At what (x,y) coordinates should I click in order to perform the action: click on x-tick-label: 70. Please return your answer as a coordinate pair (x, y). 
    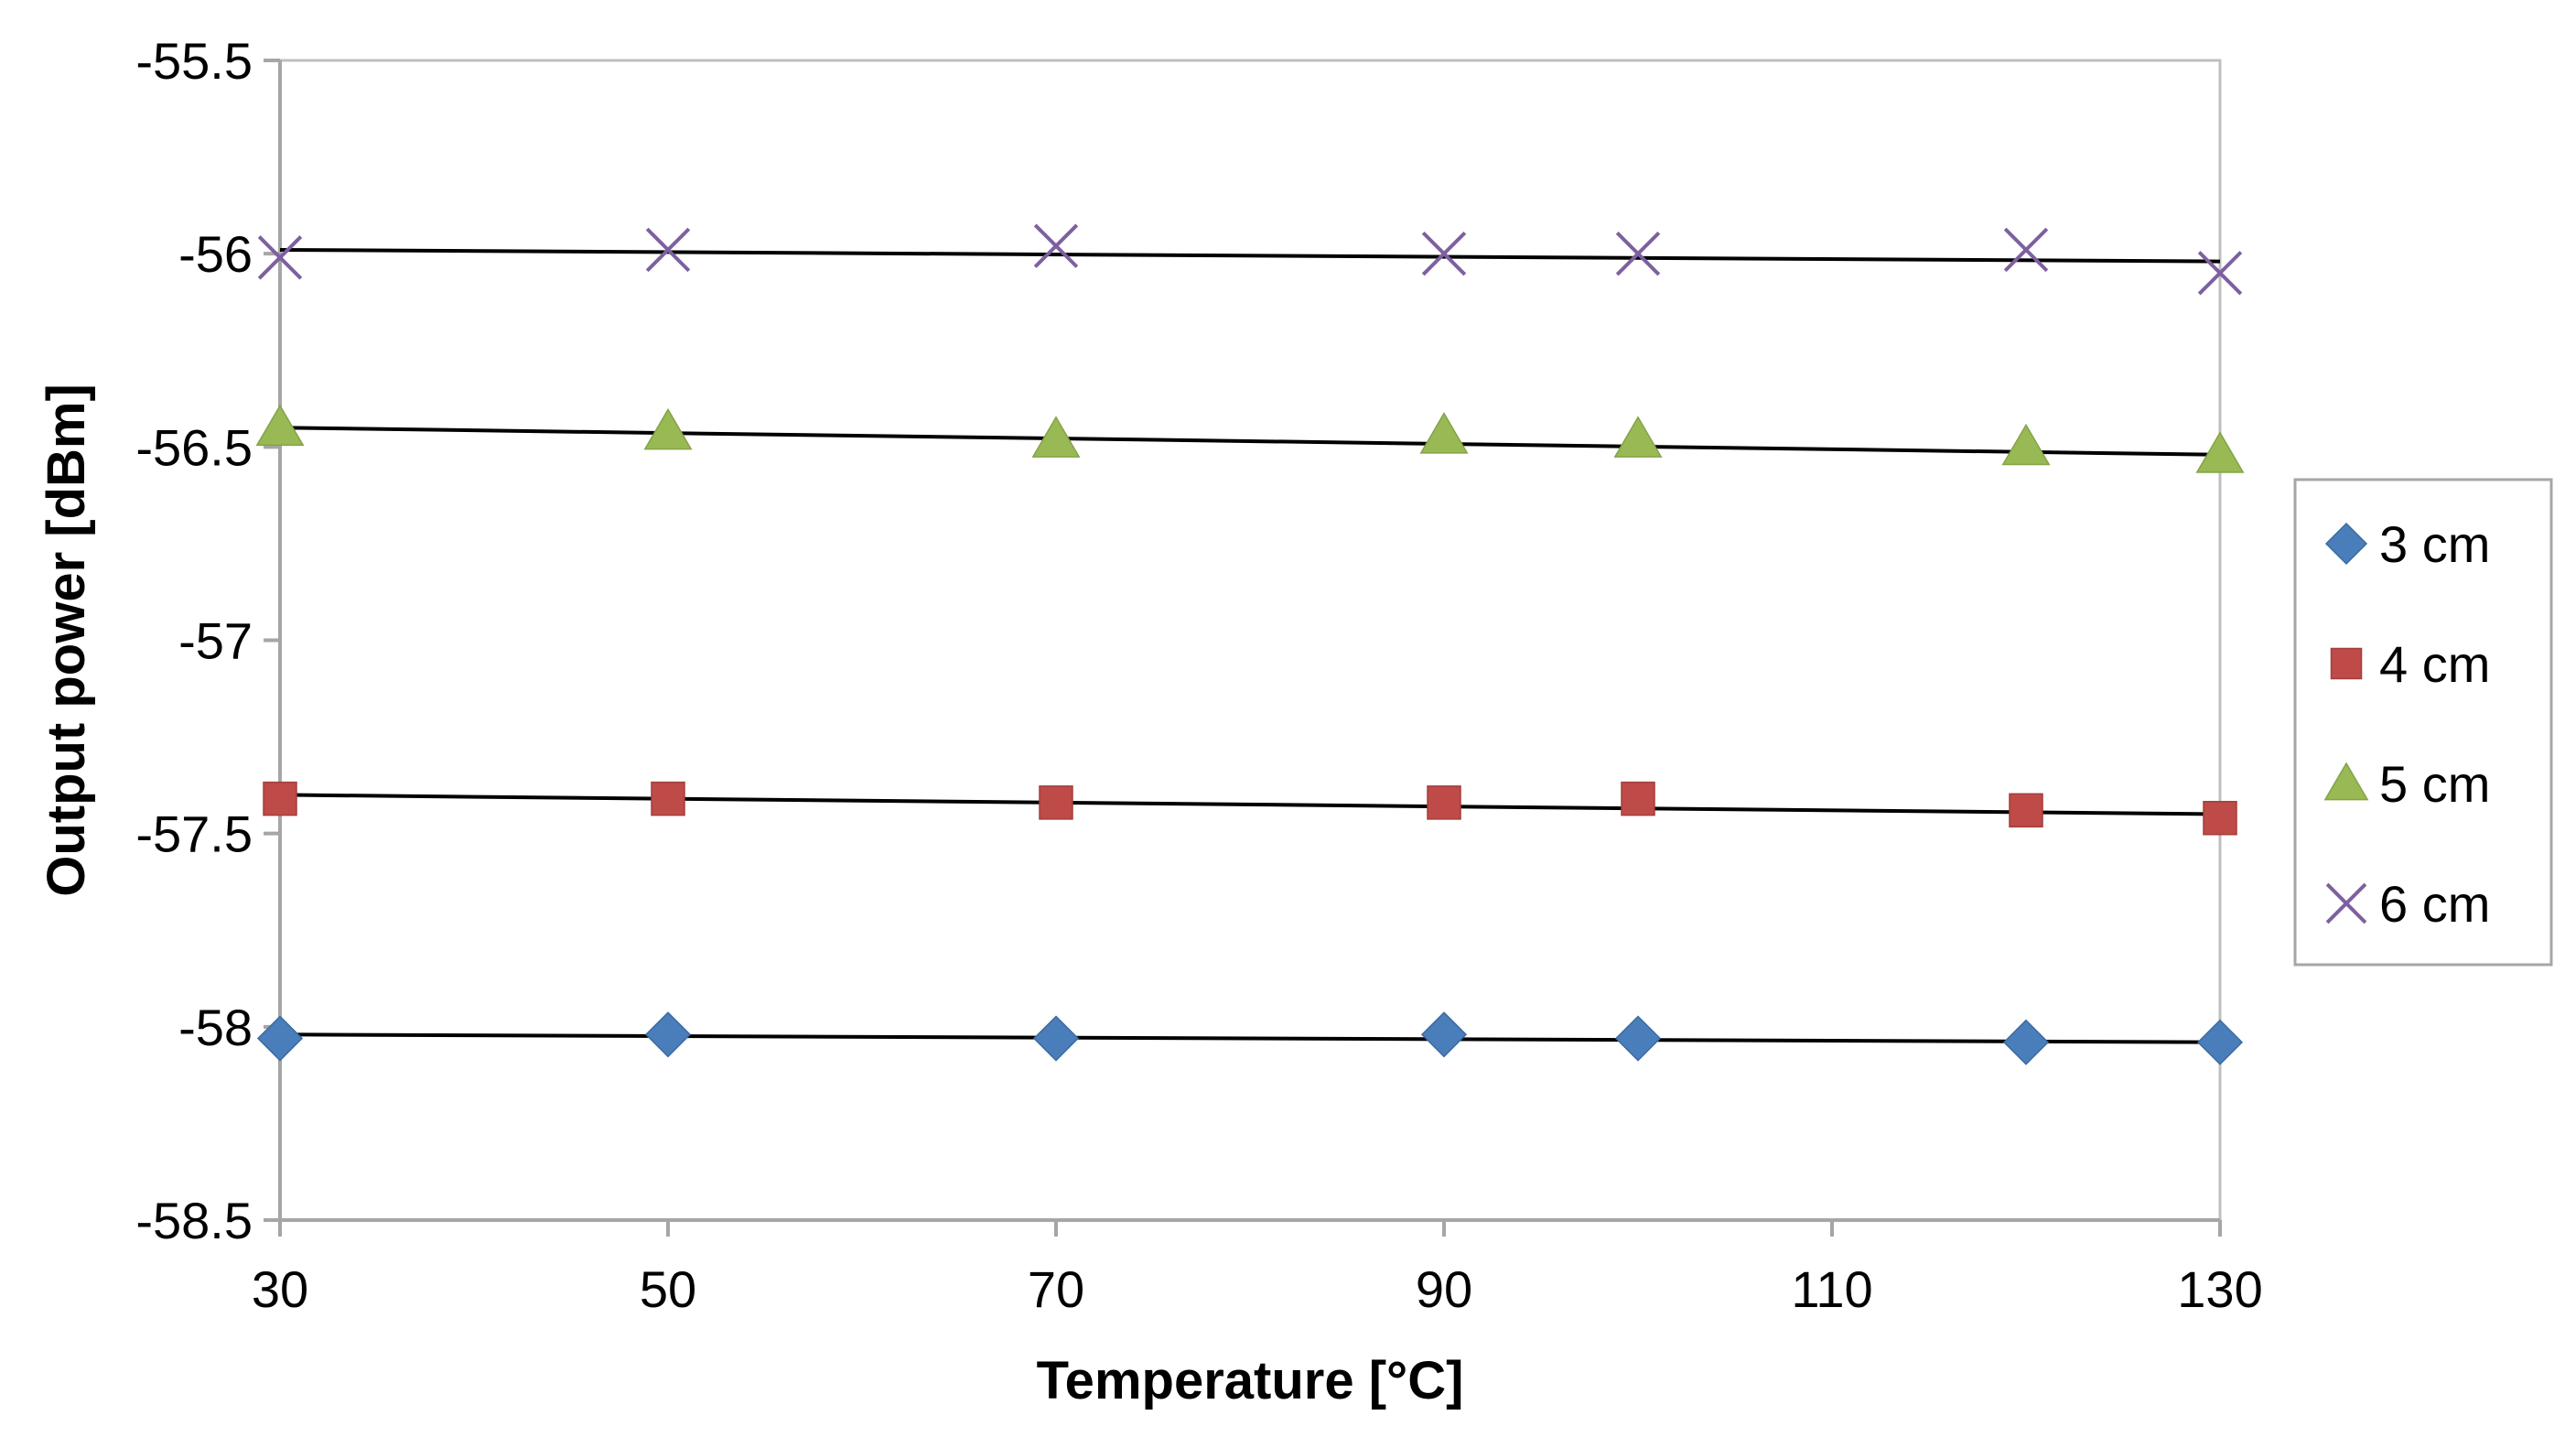
    Looking at the image, I should click on (1056, 1289).